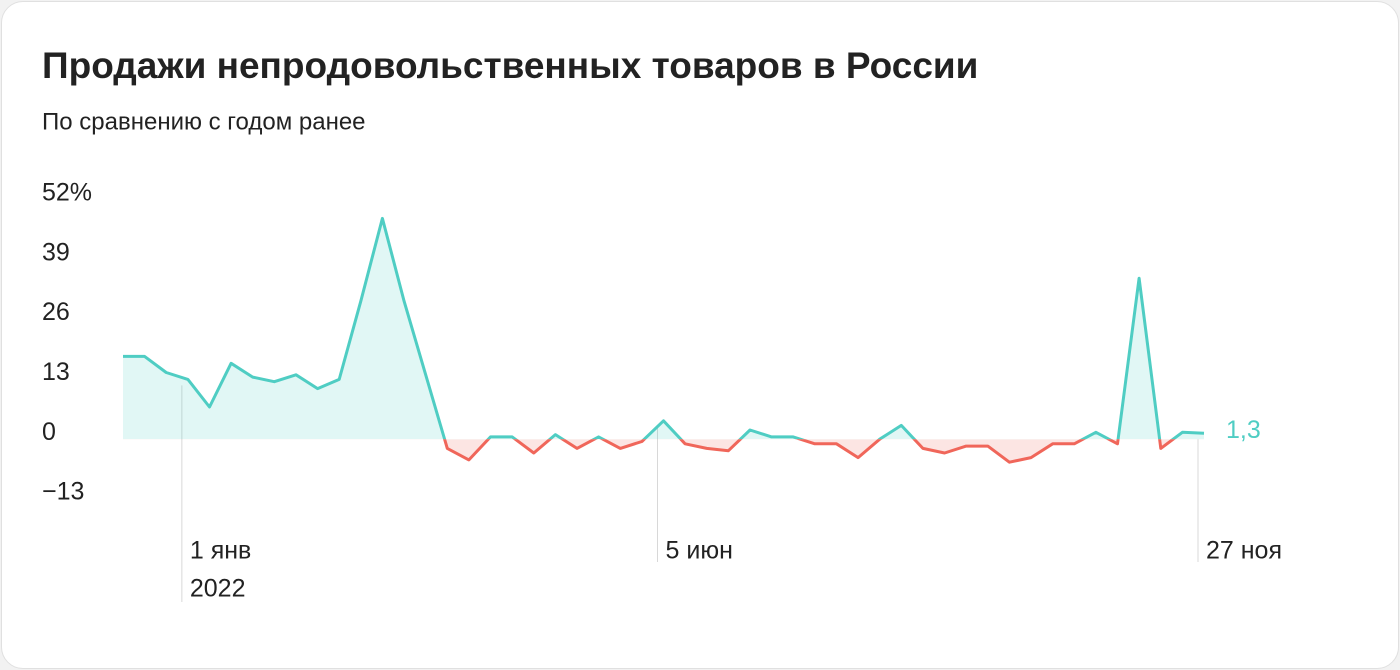  Describe the element at coordinates (56, 252) in the screenshot. I see `y-tick-label: 39` at that location.